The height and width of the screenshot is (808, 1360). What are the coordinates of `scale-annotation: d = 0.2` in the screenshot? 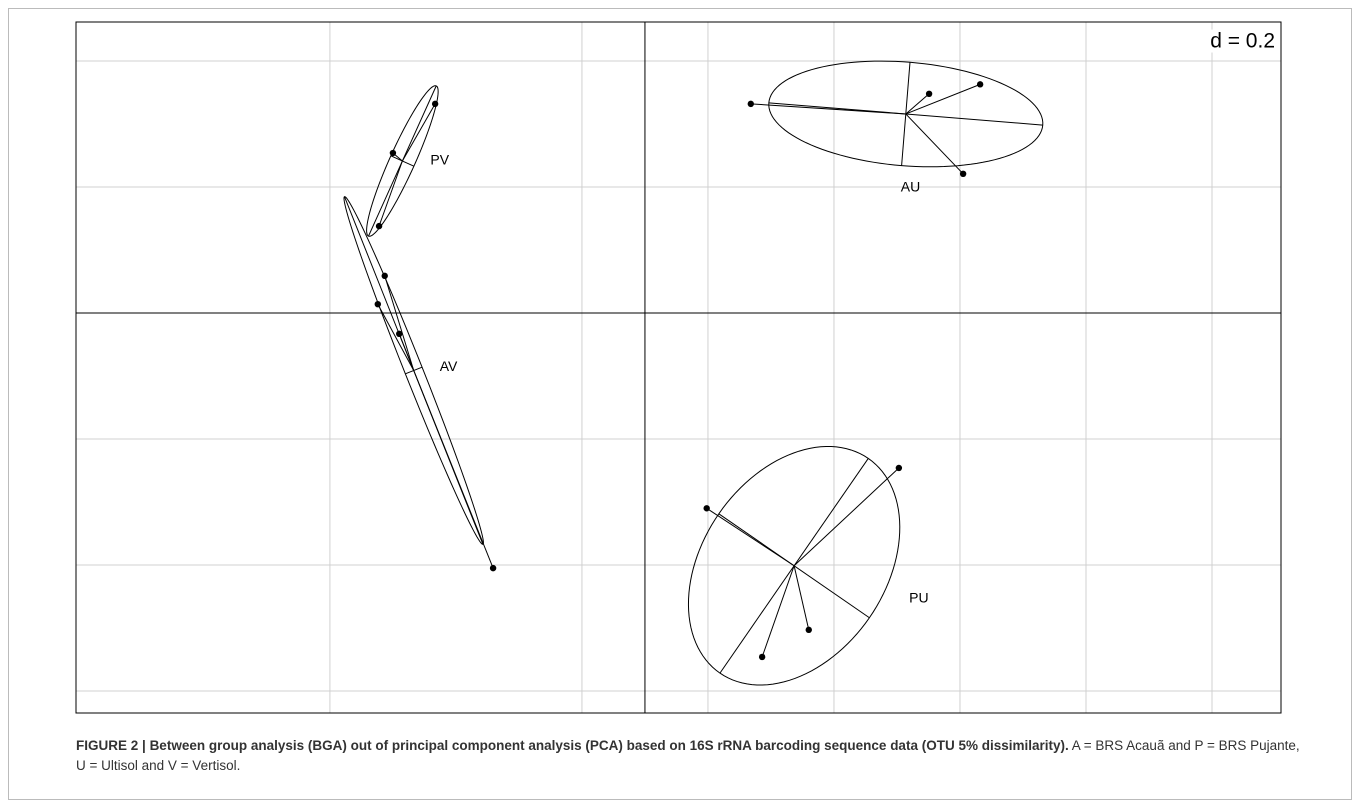 It's located at (1242, 41).